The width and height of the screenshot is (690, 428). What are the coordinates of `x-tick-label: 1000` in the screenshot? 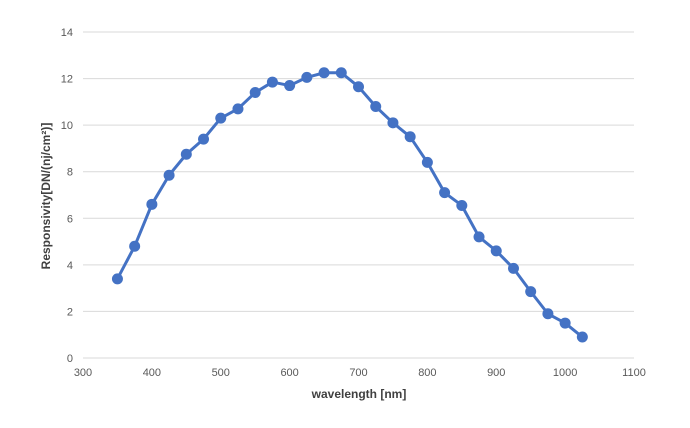 It's located at (565, 373).